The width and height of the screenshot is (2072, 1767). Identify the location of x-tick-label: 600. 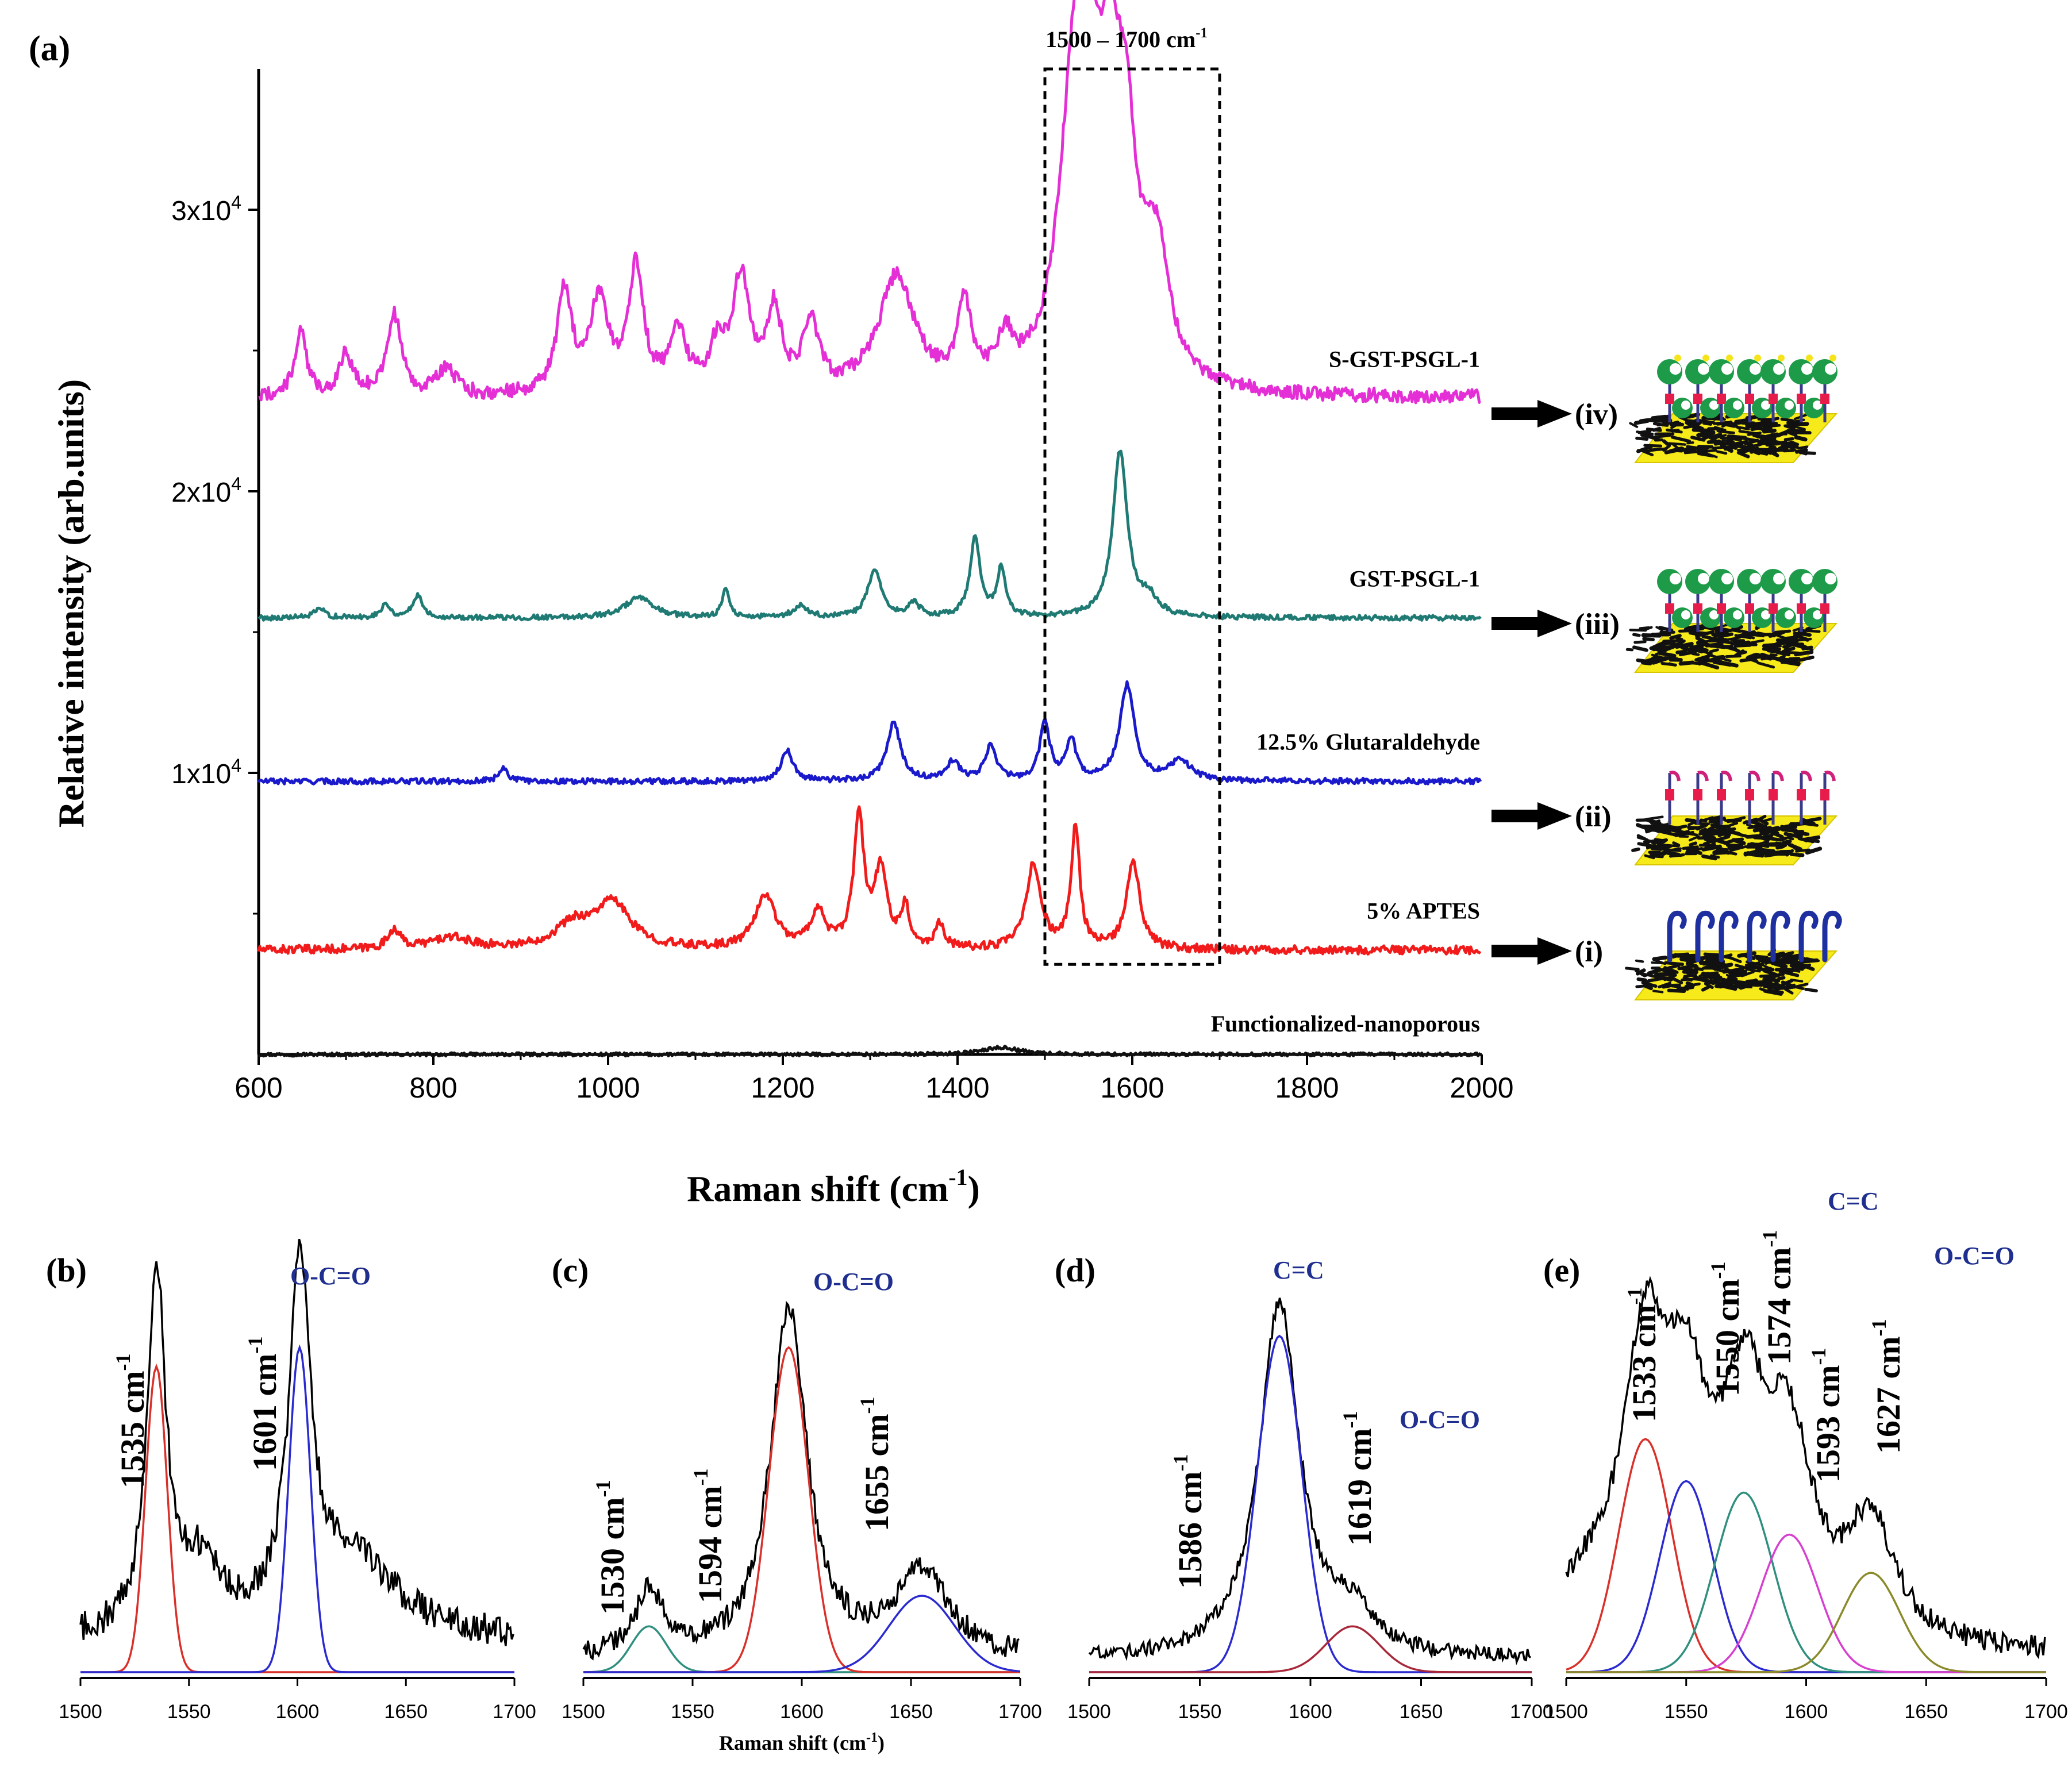
(258, 1088).